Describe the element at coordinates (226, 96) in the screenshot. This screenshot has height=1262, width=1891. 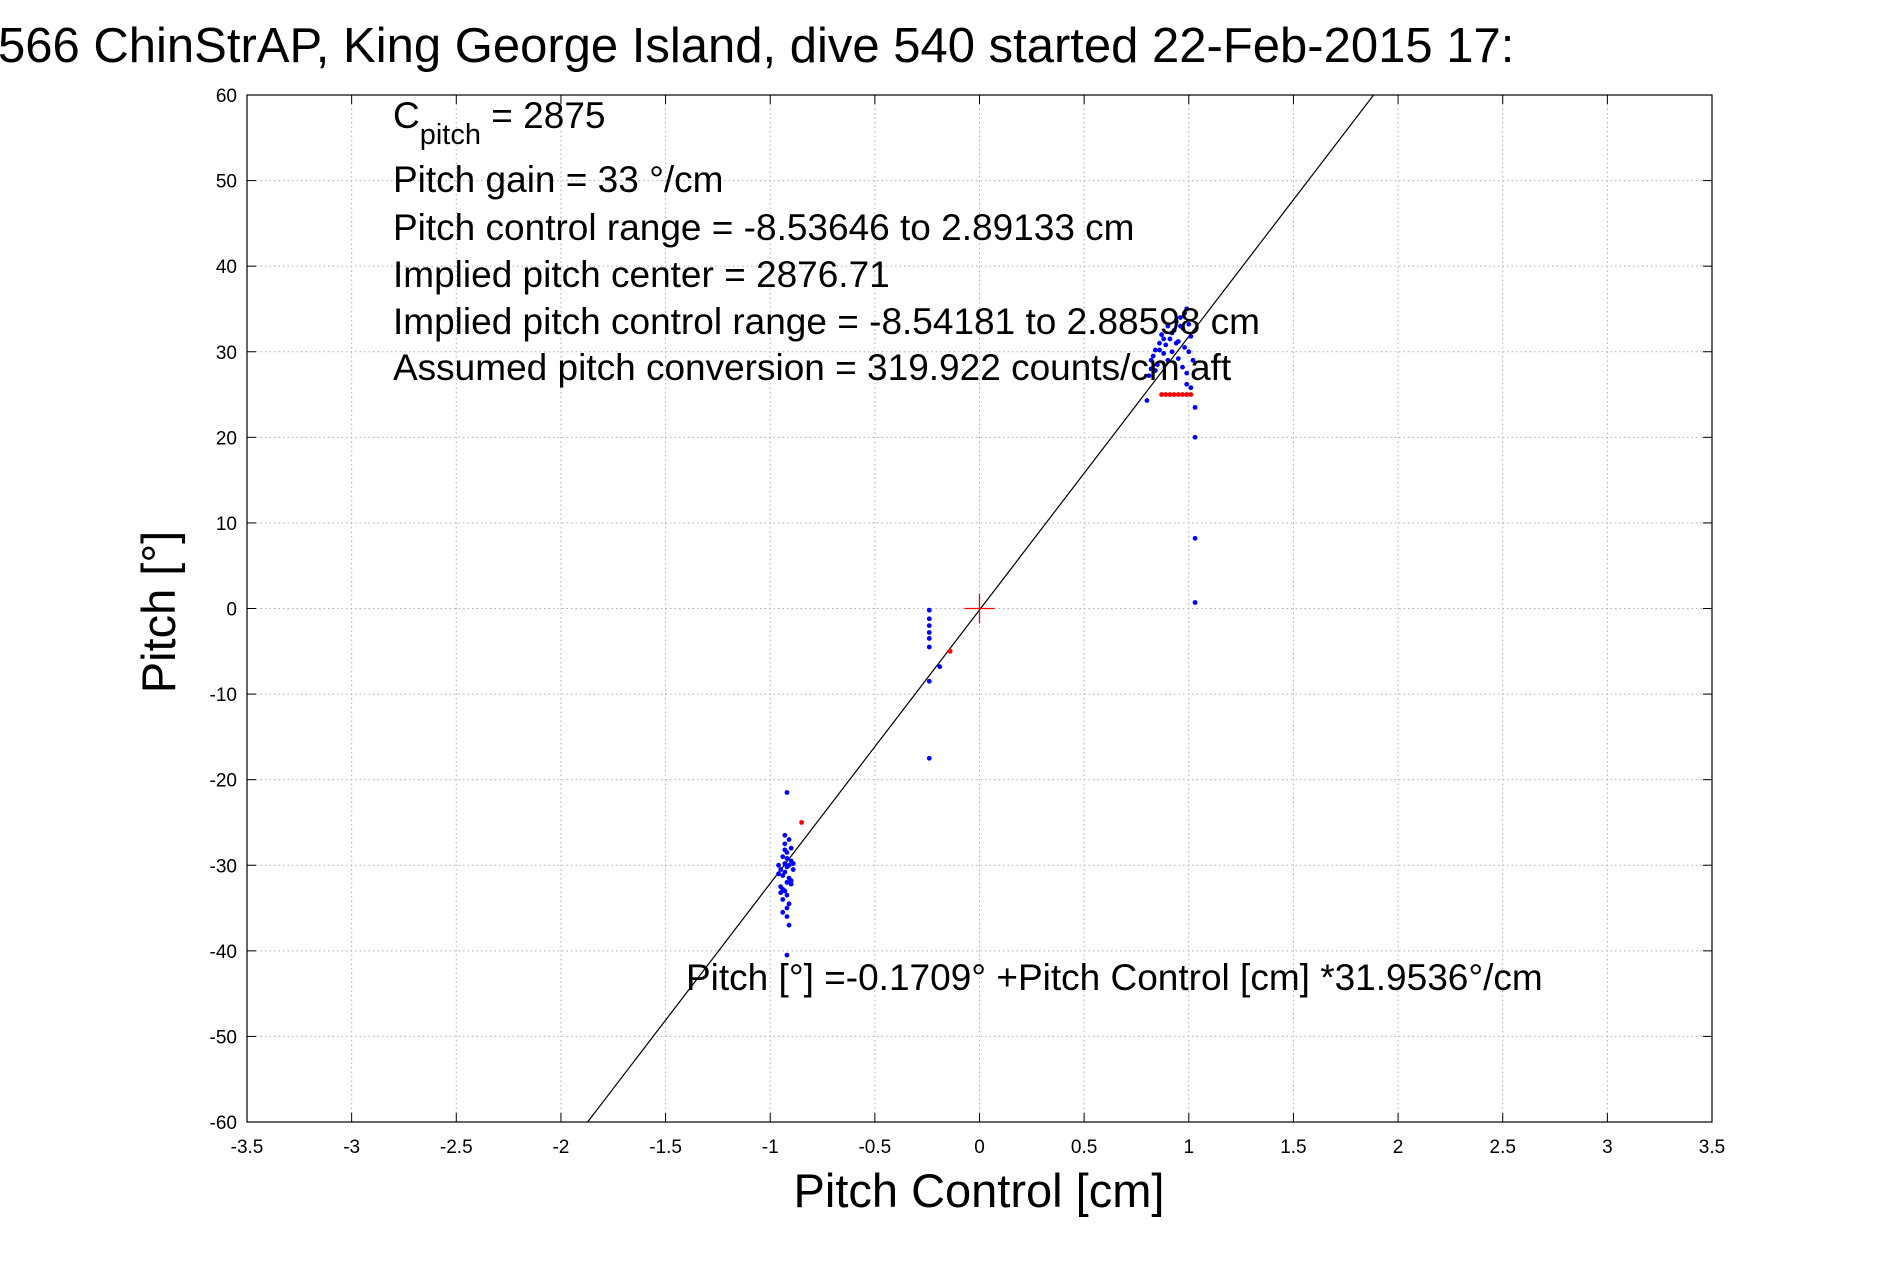
I see `y-tick-label: 60` at that location.